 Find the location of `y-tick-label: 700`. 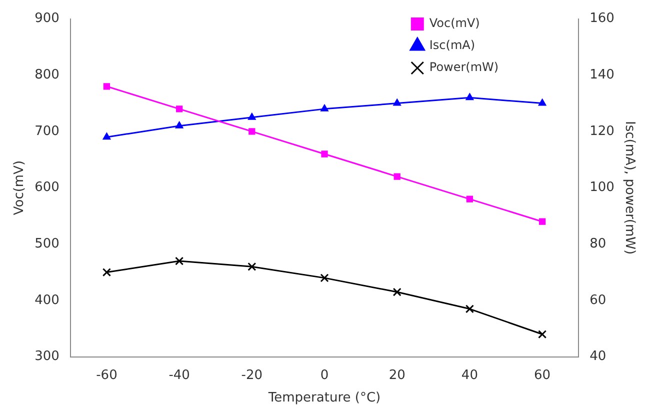

y-tick-label: 700 is located at coordinates (47, 131).